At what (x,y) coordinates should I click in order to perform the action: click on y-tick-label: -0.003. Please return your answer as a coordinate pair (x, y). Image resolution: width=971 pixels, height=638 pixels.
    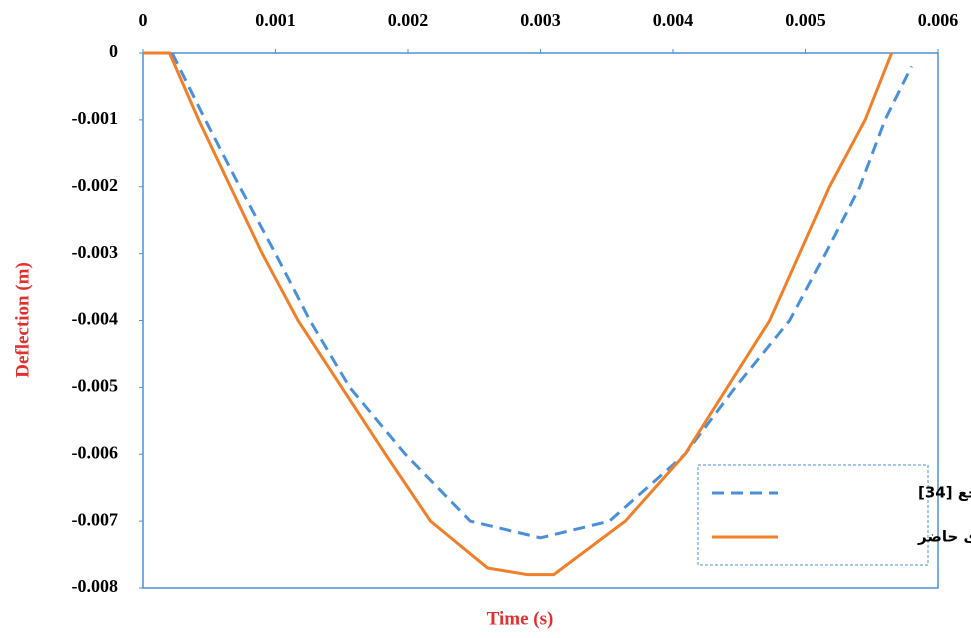
    Looking at the image, I should click on (95, 252).